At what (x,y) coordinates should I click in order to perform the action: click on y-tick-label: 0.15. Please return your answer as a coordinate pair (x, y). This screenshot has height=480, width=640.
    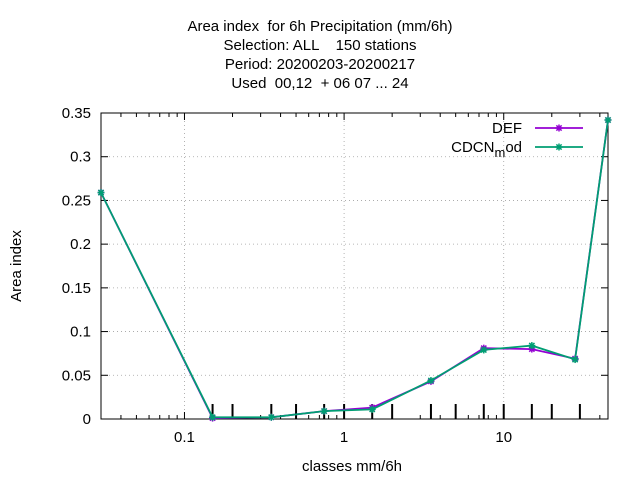
    Looking at the image, I should click on (76, 288).